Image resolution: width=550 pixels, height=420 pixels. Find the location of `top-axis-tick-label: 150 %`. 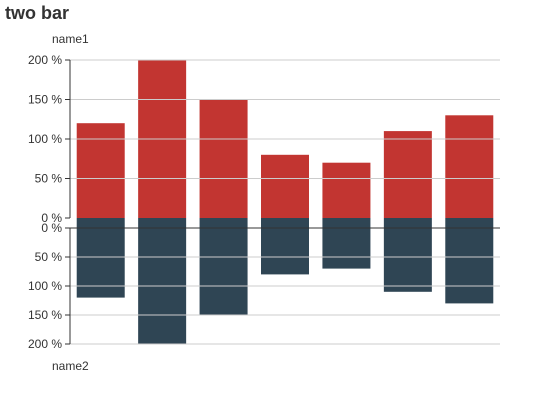

top-axis-tick-label: 150 % is located at coordinates (45, 100).